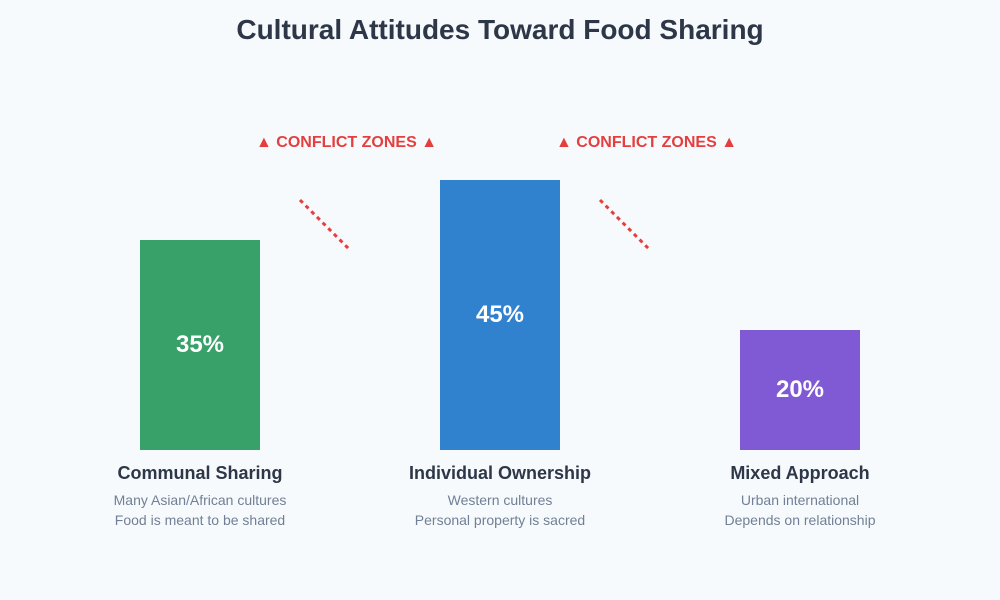  What do you see at coordinates (500, 29) in the screenshot?
I see `chart-title: Cultural Attitudes Toward Food Sharing` at bounding box center [500, 29].